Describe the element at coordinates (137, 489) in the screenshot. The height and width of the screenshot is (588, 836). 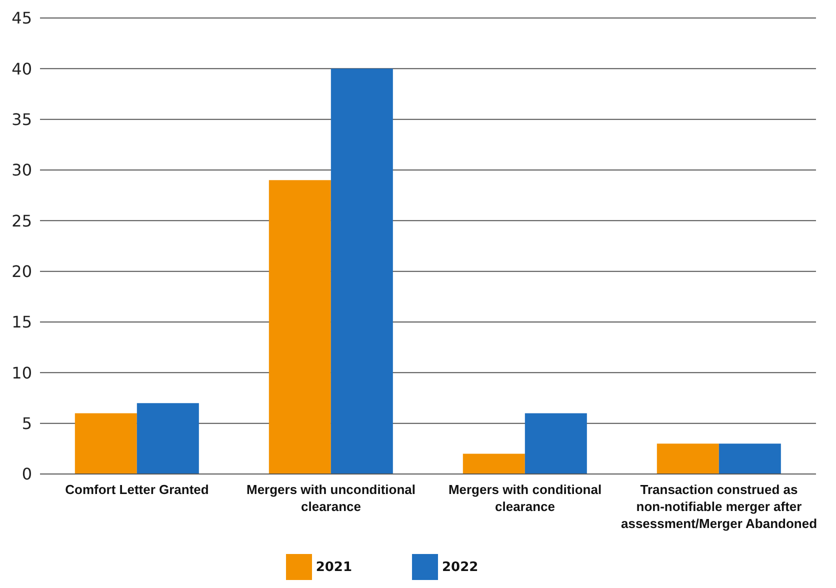
I see `x-tick-label: Comfort Letter Granted` at that location.